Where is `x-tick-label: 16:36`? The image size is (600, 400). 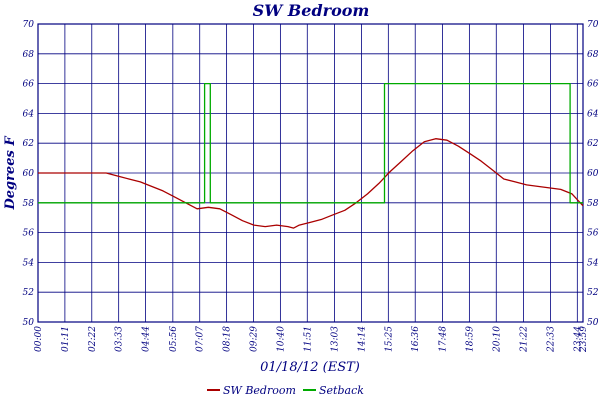 x-tick-label: 16:36 is located at coordinates (416, 339).